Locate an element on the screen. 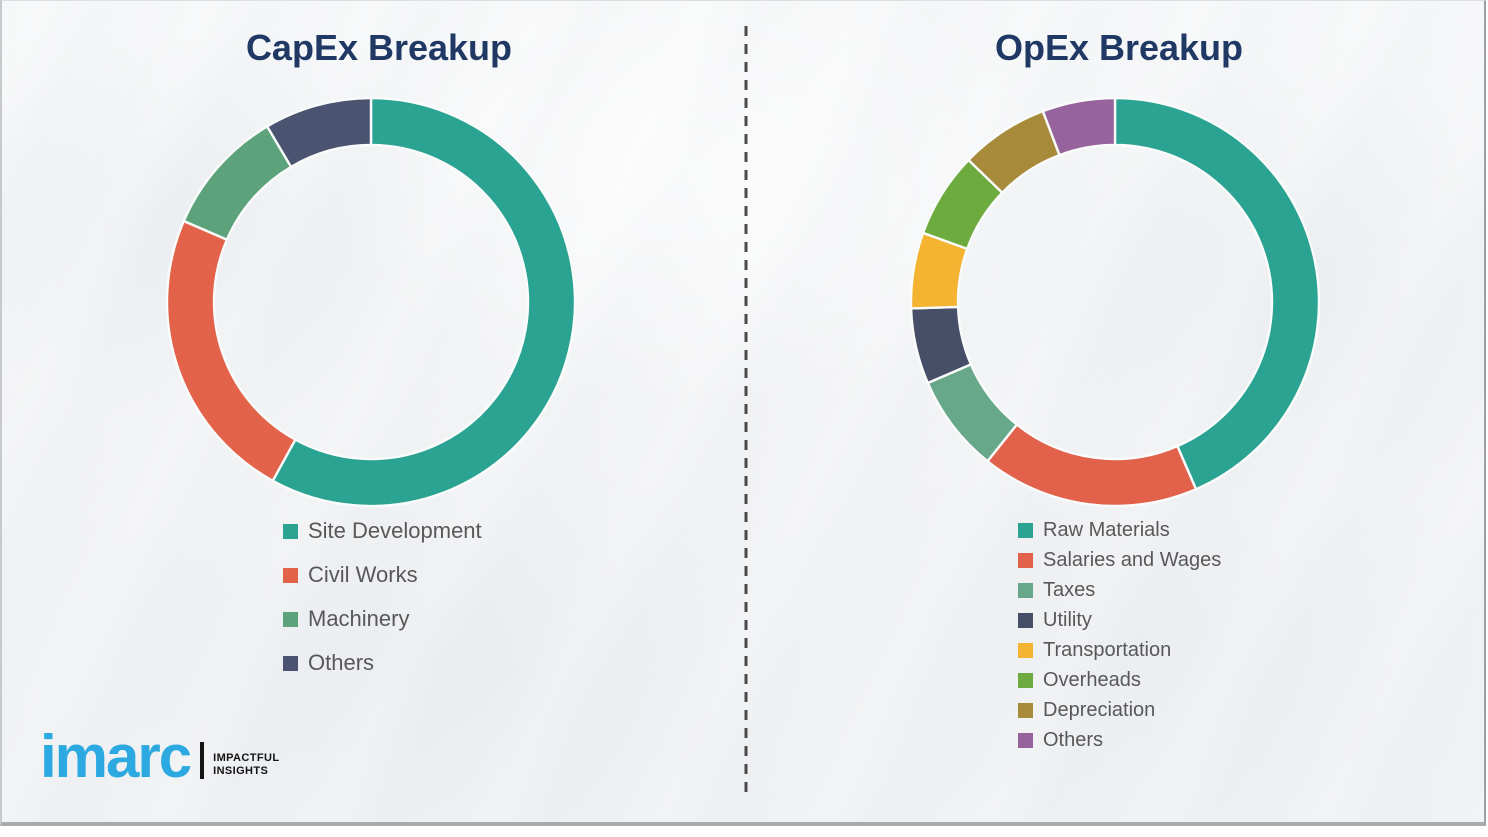  capex-donut-chart is located at coordinates (371, 302).